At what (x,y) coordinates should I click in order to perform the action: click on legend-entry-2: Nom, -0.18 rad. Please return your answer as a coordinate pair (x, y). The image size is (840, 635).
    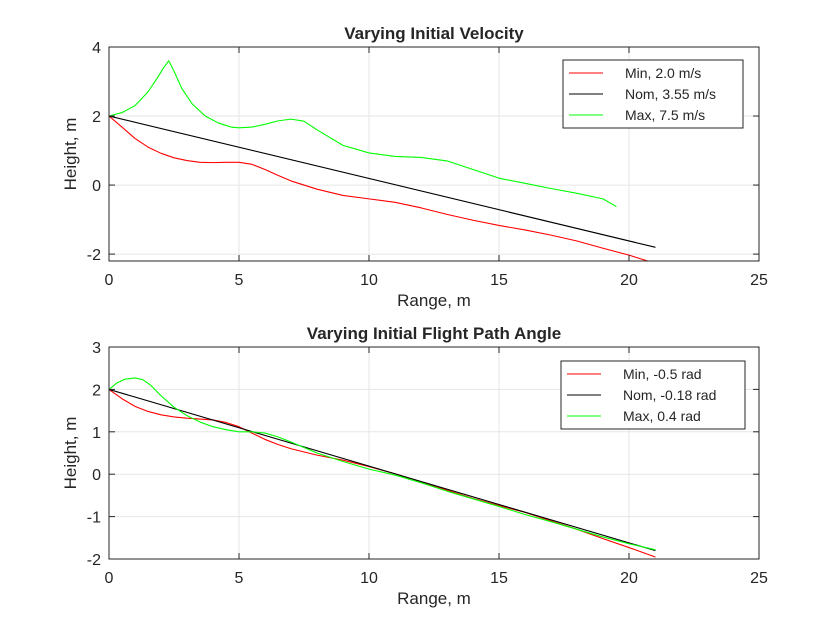
    Looking at the image, I should click on (669, 395).